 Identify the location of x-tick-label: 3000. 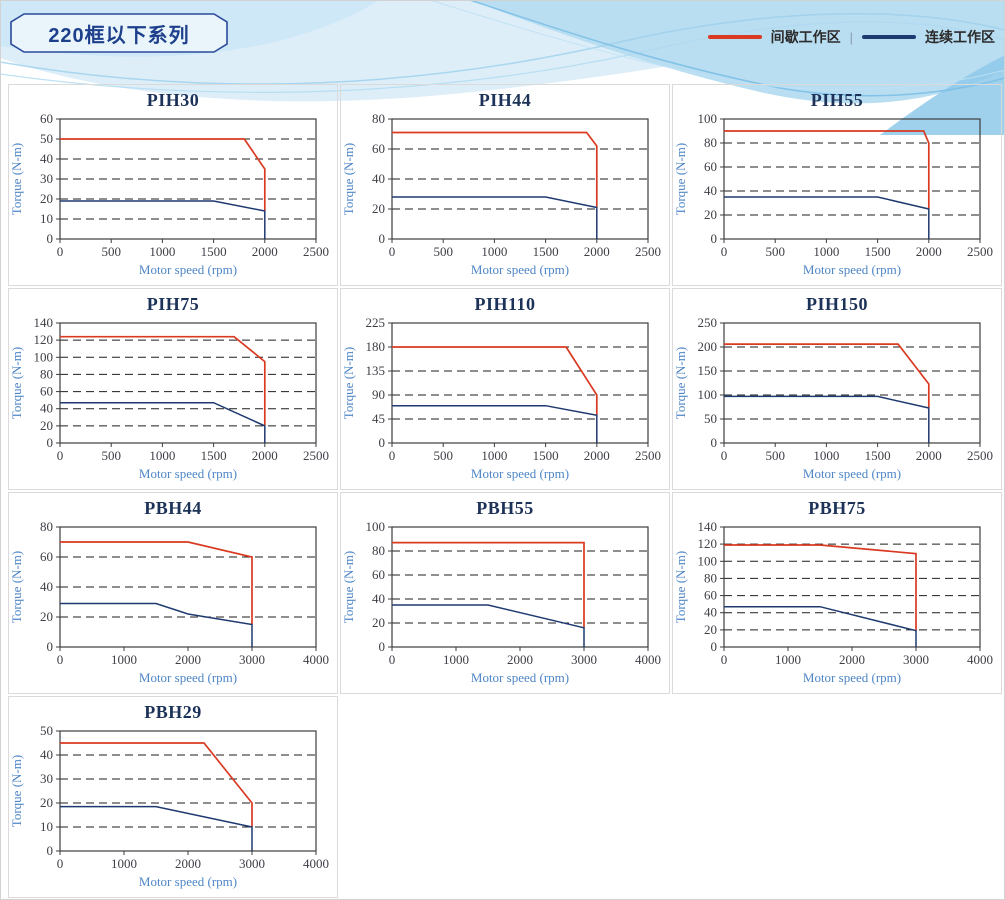
(584, 659).